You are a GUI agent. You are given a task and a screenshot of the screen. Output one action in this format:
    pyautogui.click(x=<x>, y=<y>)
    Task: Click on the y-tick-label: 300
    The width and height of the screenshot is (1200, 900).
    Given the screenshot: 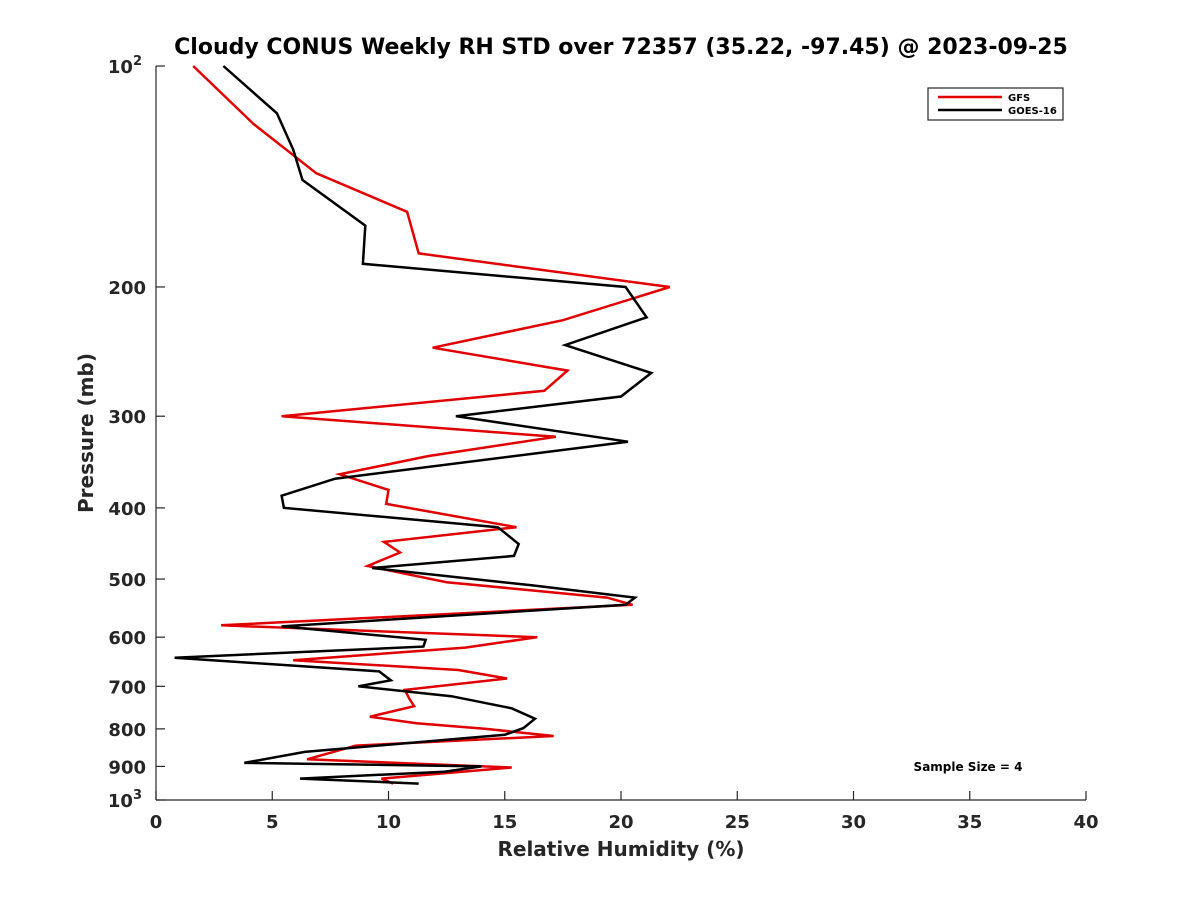 What is the action you would take?
    pyautogui.click(x=127, y=417)
    